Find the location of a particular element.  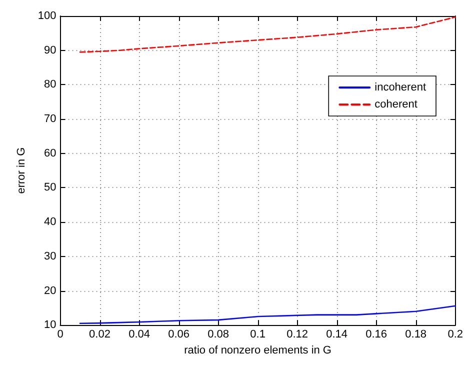

y-tick-label: 40 is located at coordinates (50, 222).